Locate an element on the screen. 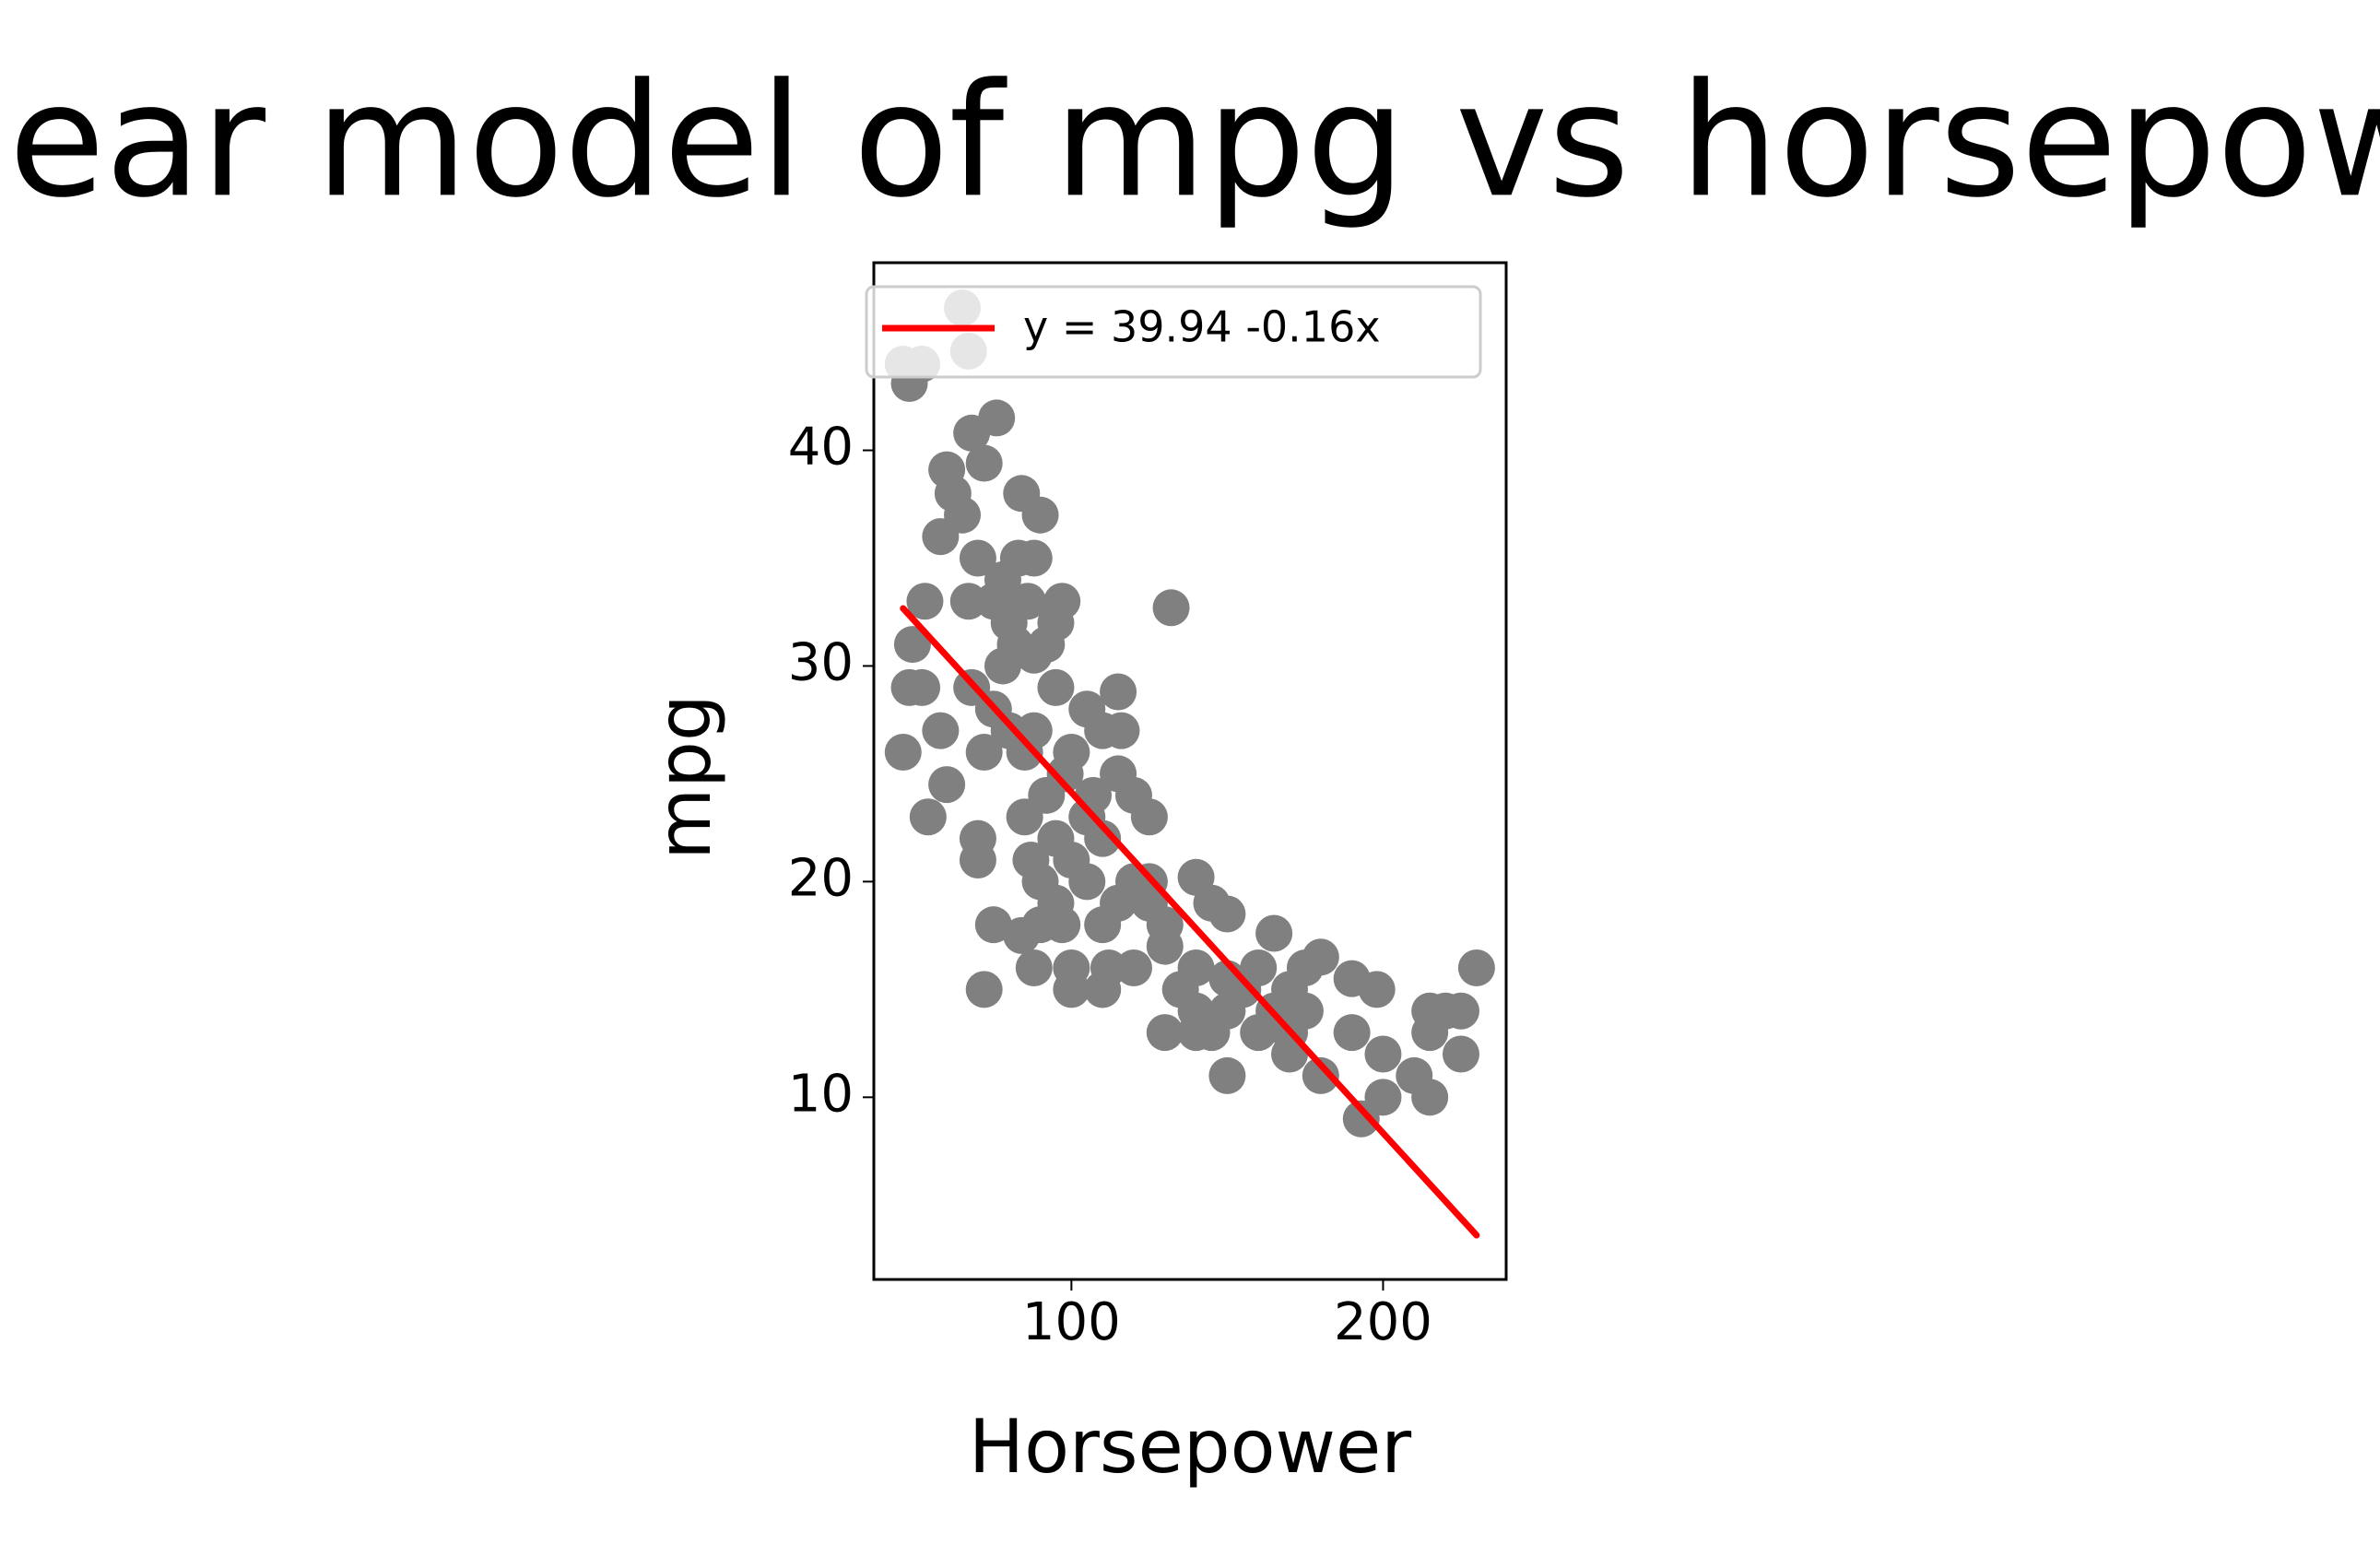 This screenshot has width=2380, height=1568. y-tick-label: 30 is located at coordinates (821, 663).